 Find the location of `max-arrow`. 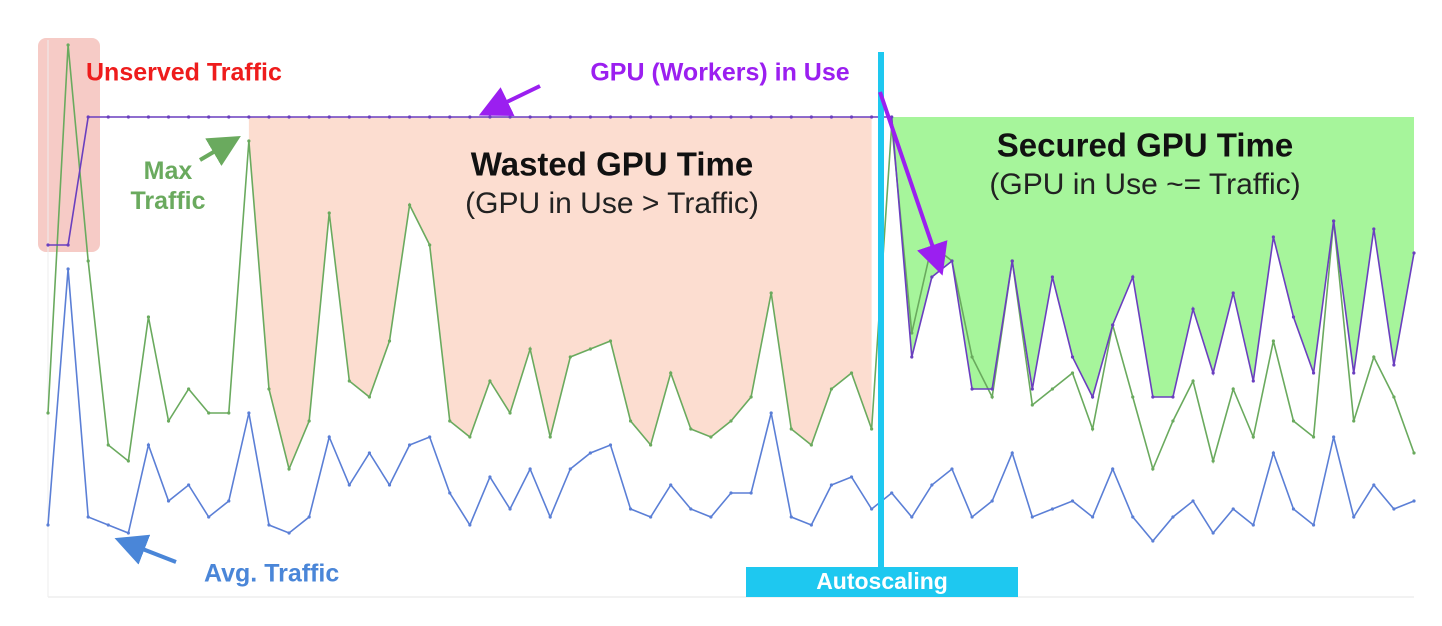

max-arrow is located at coordinates (219, 150).